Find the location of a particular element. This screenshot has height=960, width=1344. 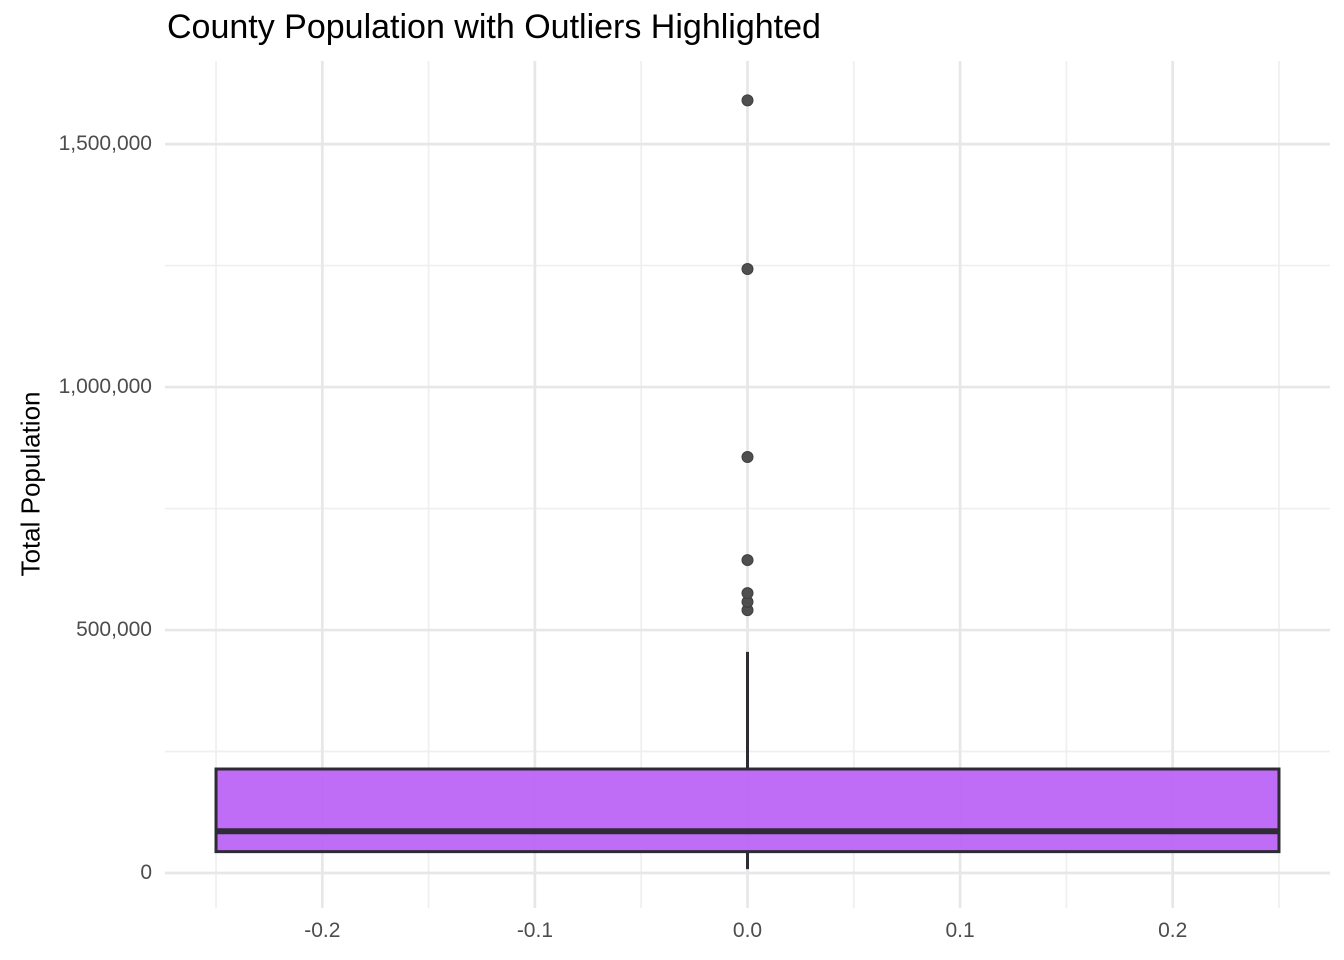

y-tick-label: 1,000,000 is located at coordinates (105, 387).